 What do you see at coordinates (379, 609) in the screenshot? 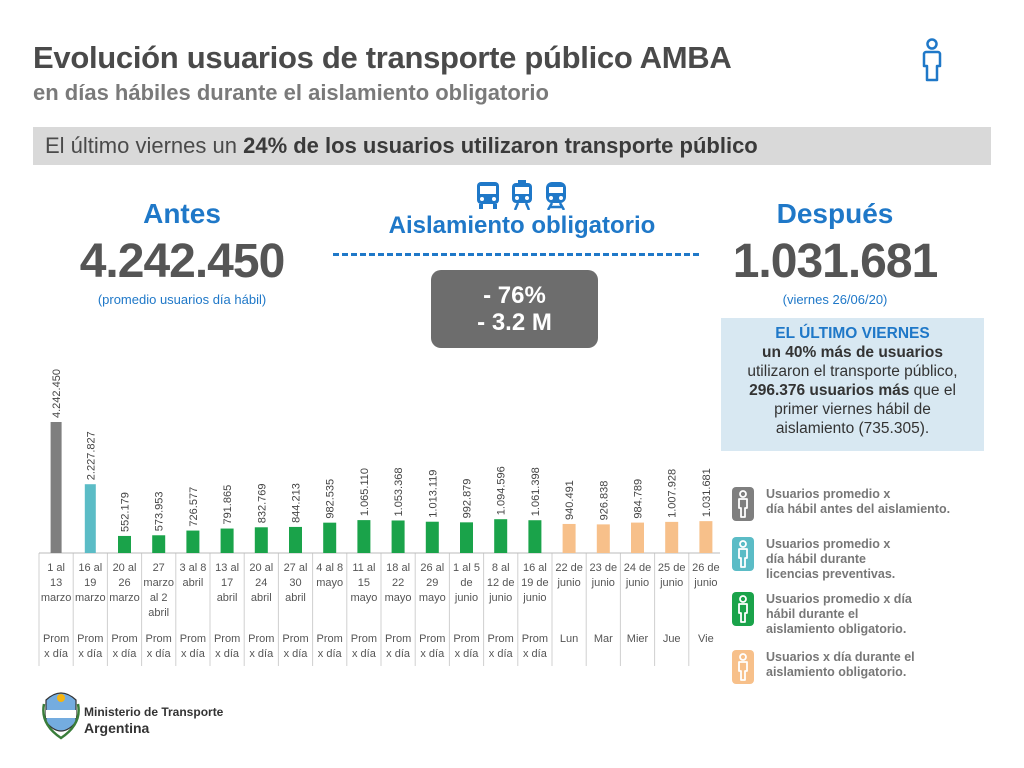
I see `category-table` at bounding box center [379, 609].